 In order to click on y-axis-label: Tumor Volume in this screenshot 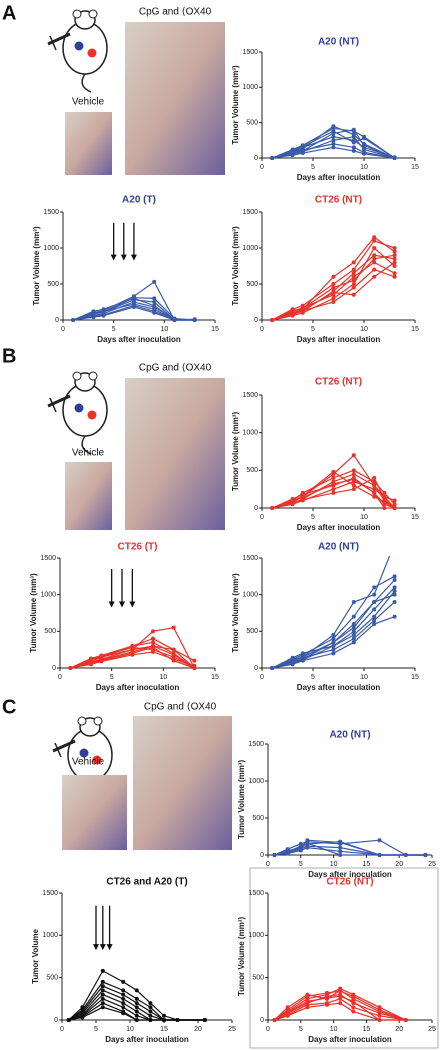, I will do `click(35, 956)`.